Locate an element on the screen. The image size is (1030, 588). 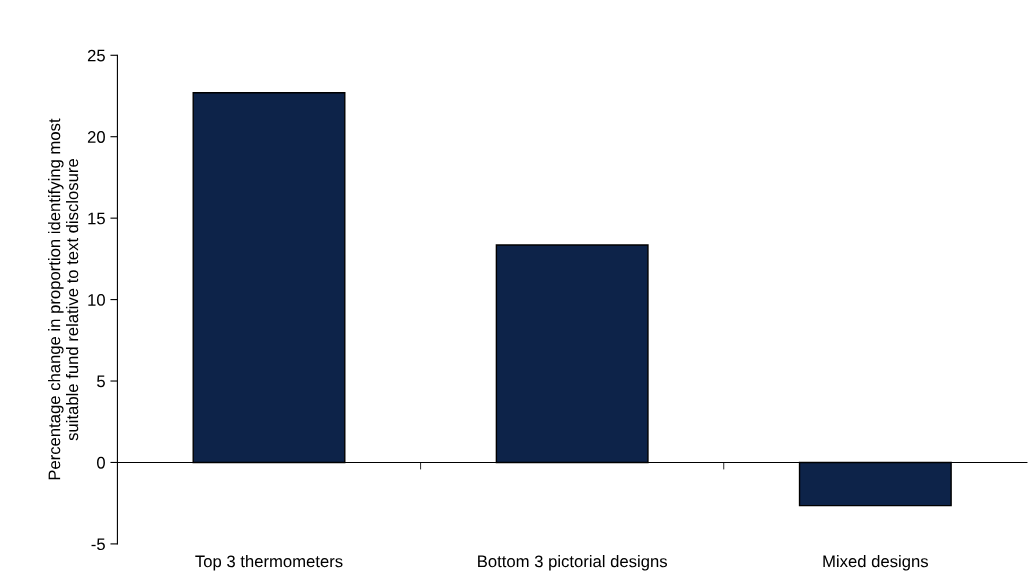
y-axis-title: Percentage change in proportion identifying most suitable fund relative to text disclosure is located at coordinates (63, 299).